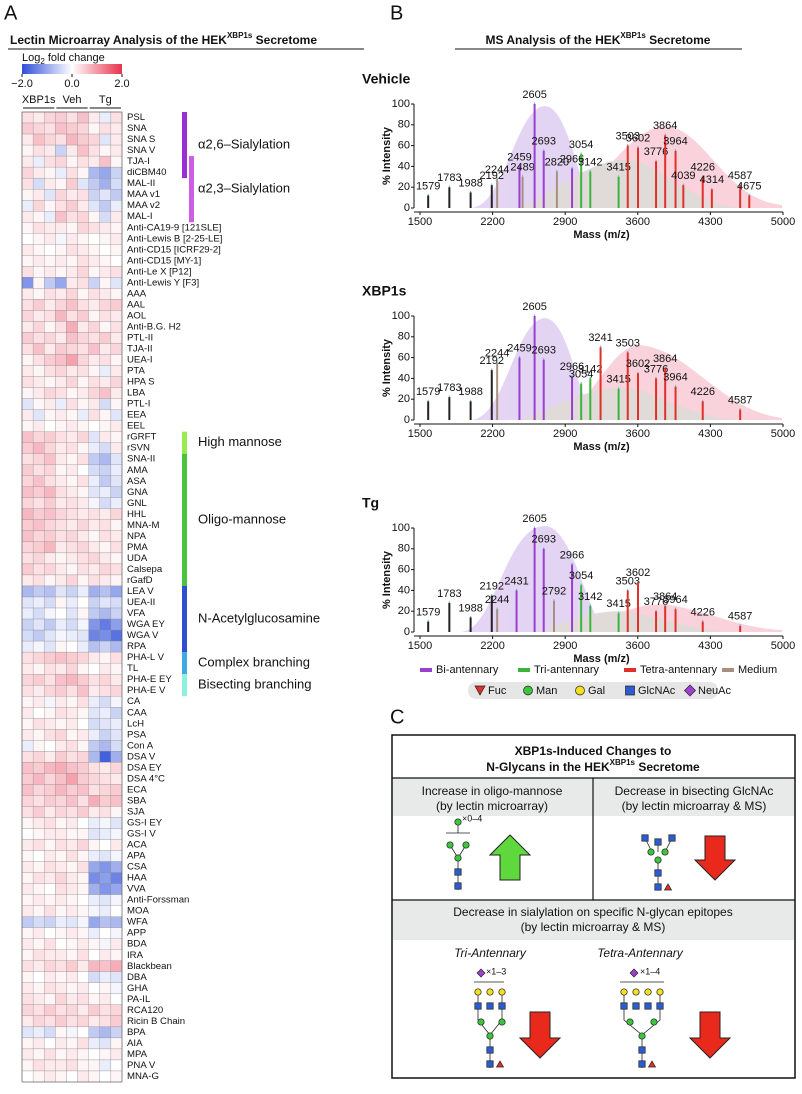 The image size is (802, 1094). Describe the element at coordinates (553, 40) in the screenshot. I see `title-part: MS Analysis of the HEK` at that location.